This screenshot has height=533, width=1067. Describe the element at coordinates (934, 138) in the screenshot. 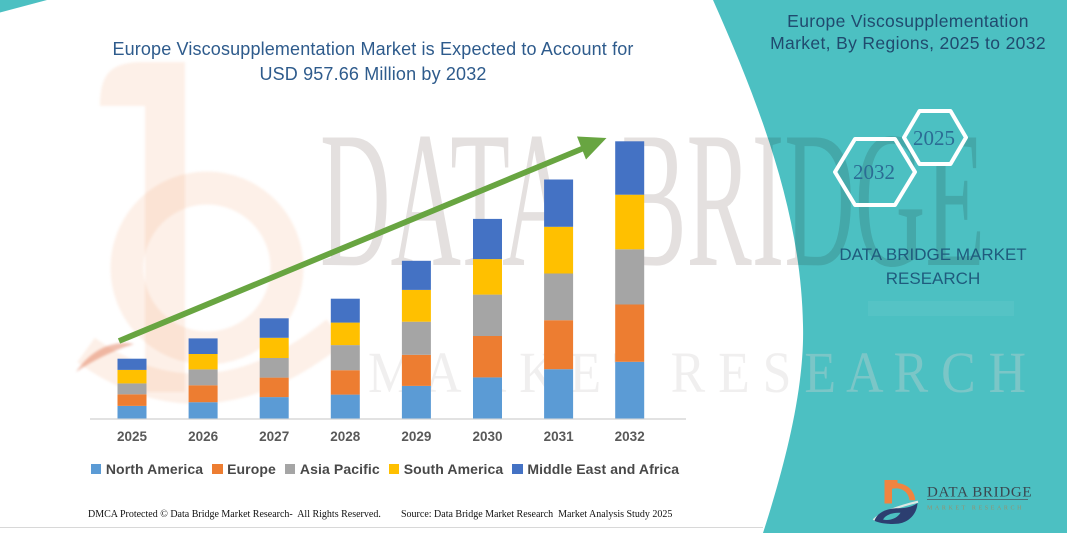

I see `svg-text: 2025` at that location.